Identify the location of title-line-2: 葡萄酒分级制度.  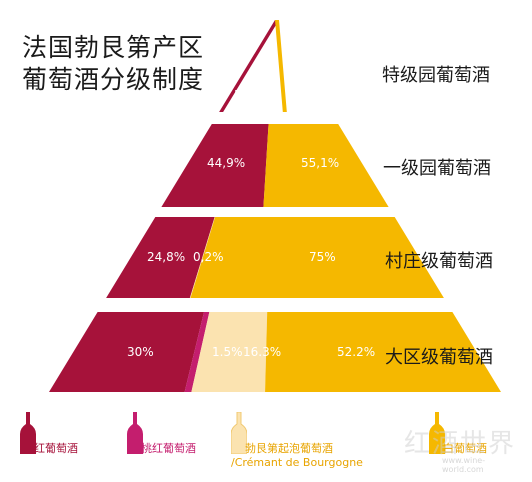
(113, 79).